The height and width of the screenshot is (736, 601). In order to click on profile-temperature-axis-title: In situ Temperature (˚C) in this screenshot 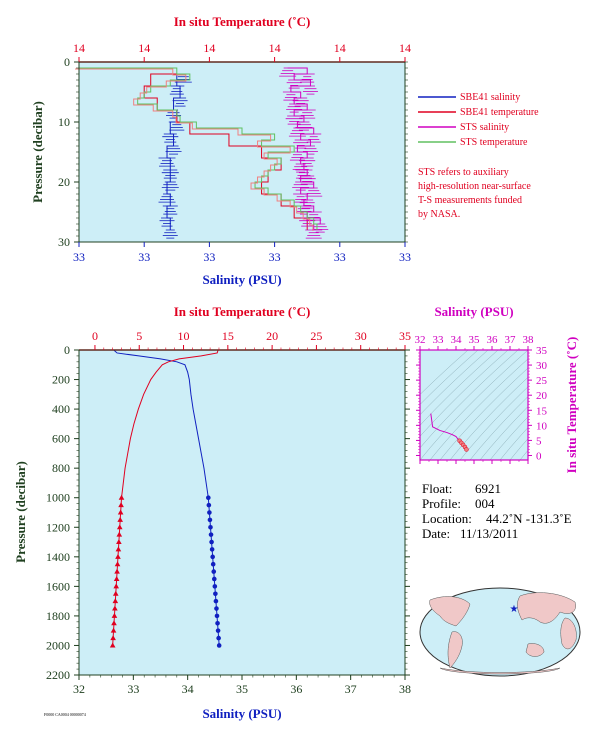, I will do `click(242, 311)`.